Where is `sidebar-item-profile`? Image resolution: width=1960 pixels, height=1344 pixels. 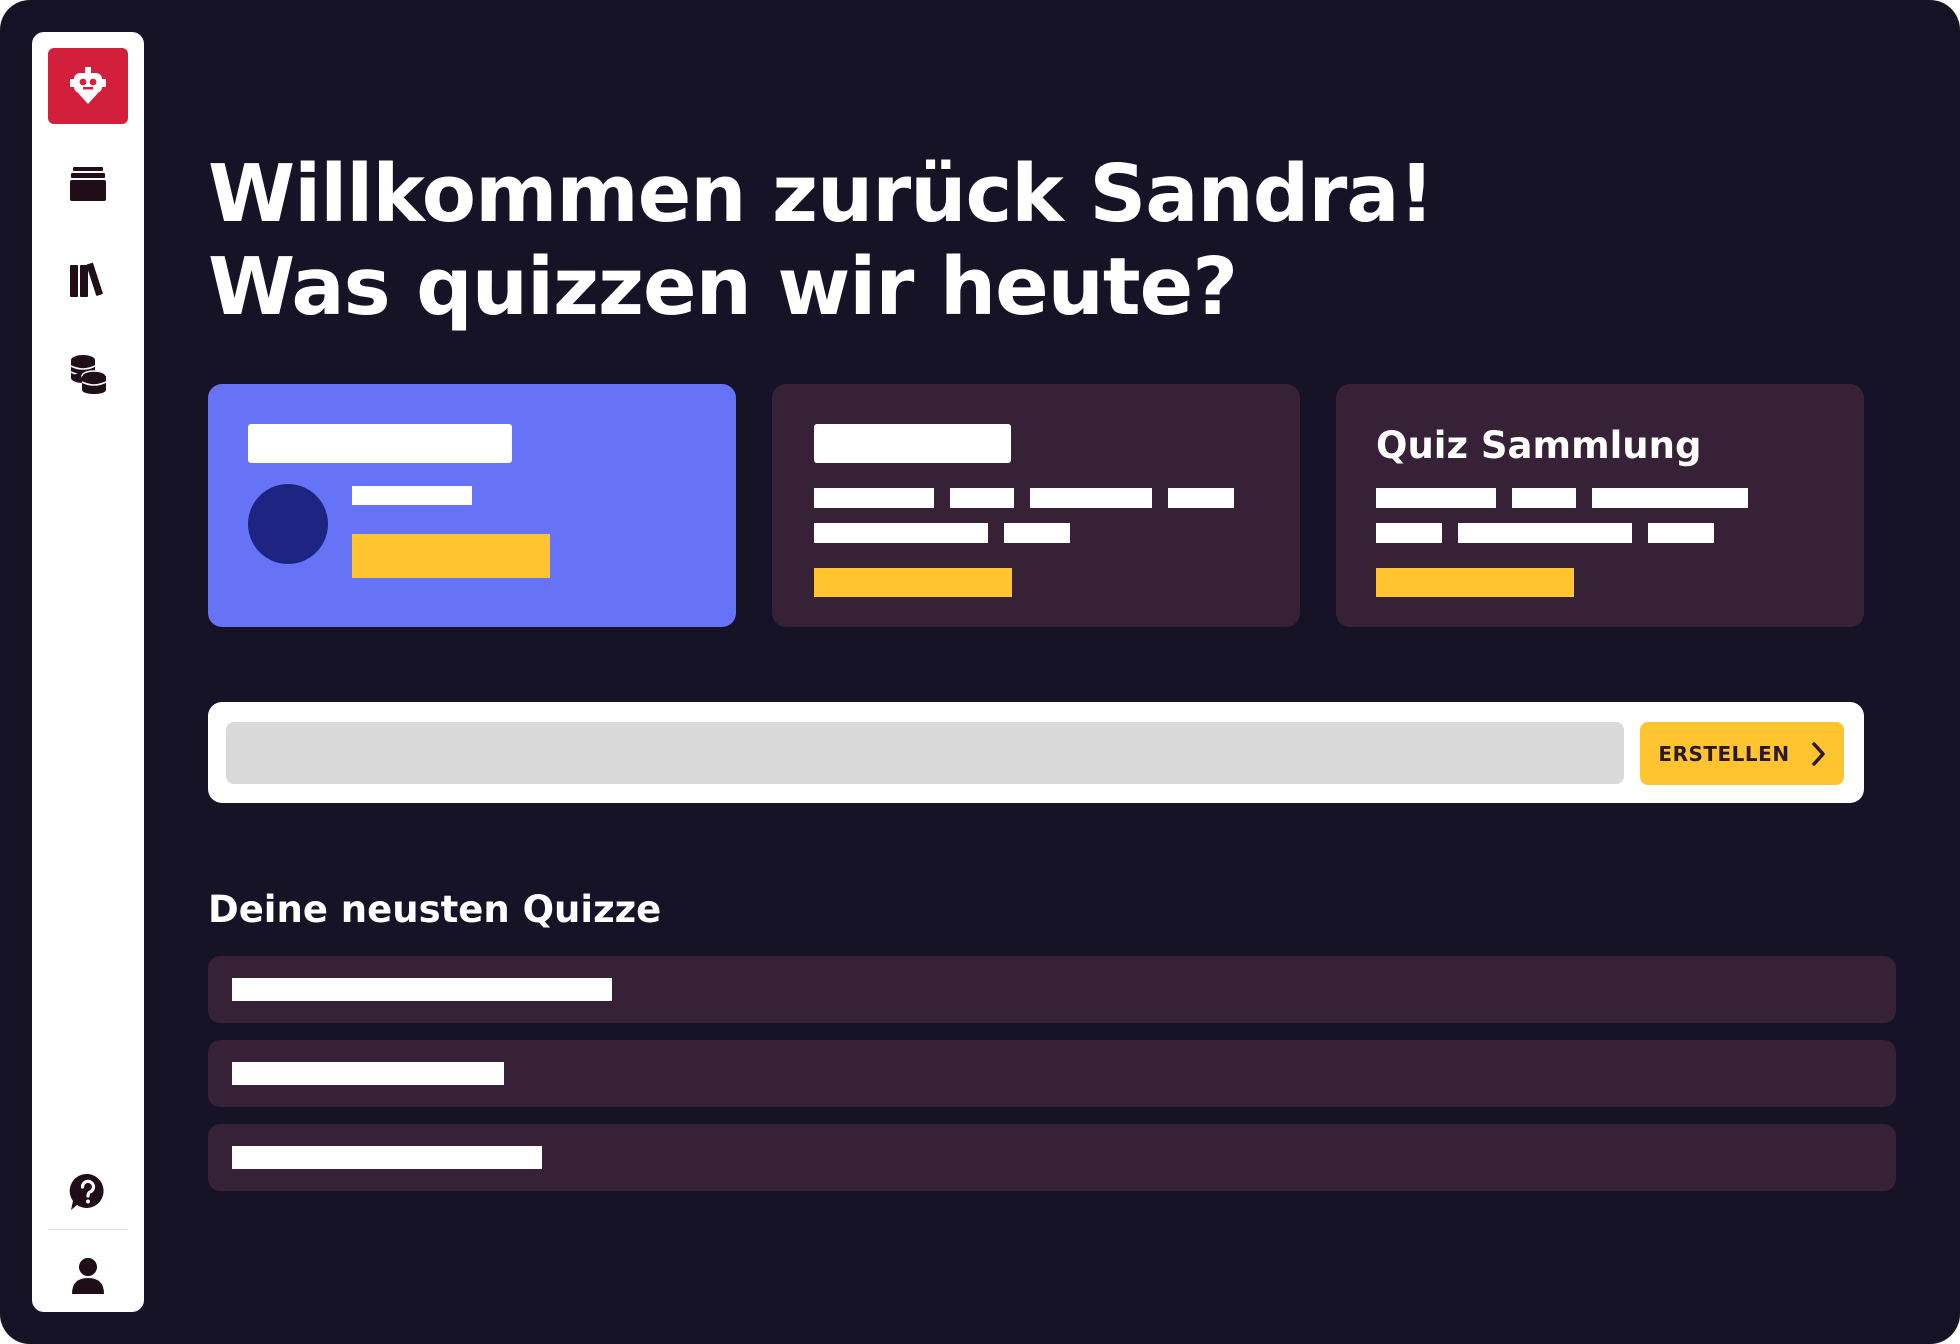 sidebar-item-profile is located at coordinates (88, 1276).